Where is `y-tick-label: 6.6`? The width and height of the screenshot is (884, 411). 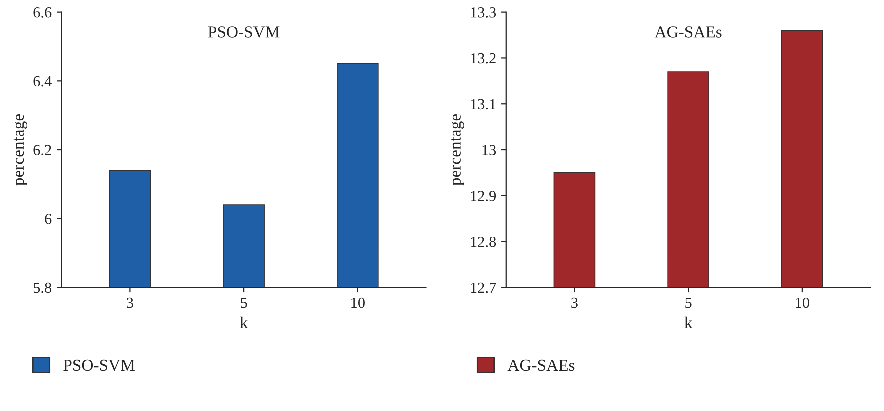 y-tick-label: 6.6 is located at coordinates (43, 13).